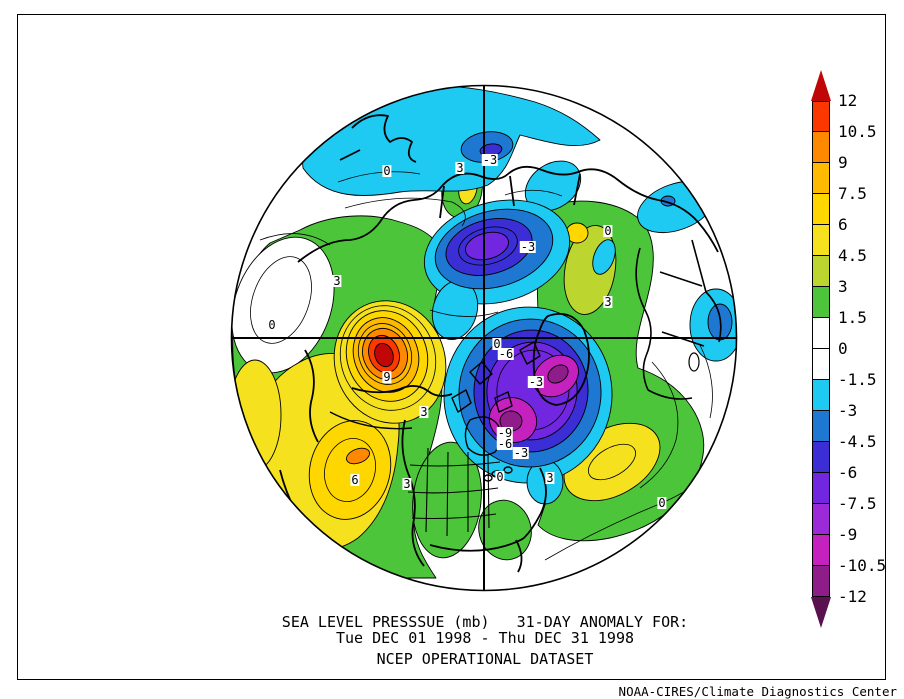 Image resolution: width=904 pixels, height=699 pixels. What do you see at coordinates (843, 162) in the screenshot?
I see `colorbar-tick-label: 9` at bounding box center [843, 162].